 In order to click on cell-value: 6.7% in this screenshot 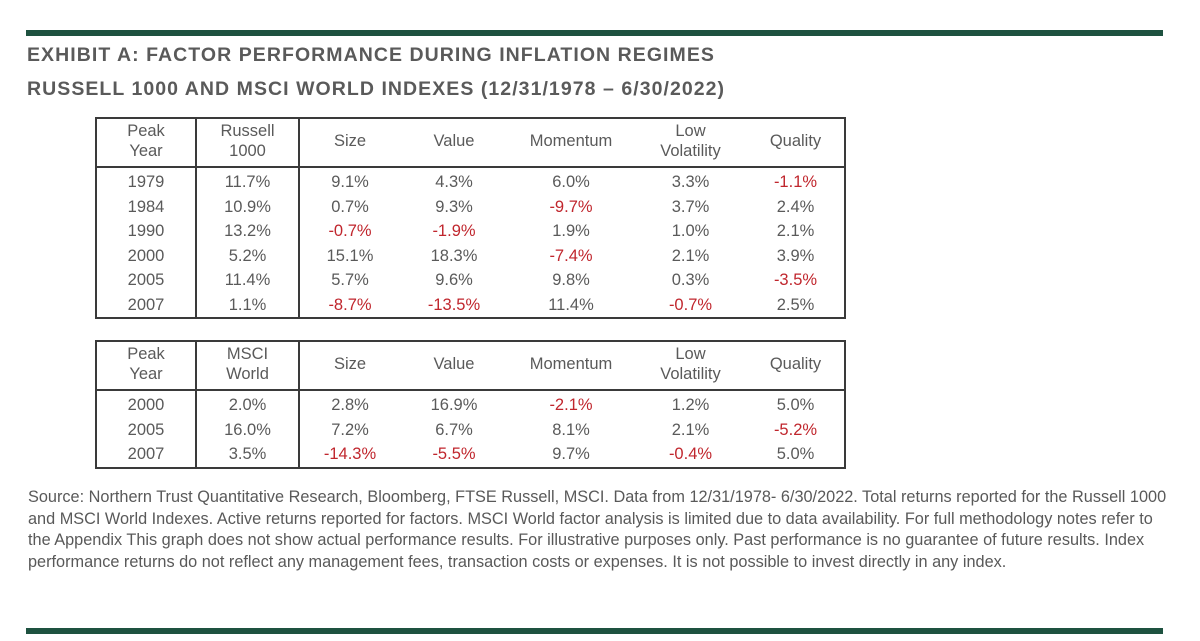, I will do `click(454, 429)`.